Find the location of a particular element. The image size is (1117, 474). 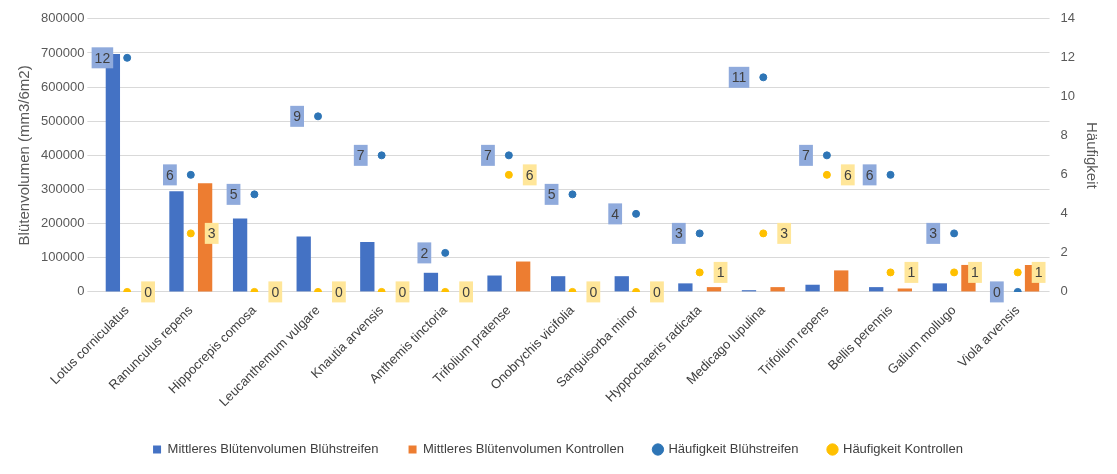

y-tick-label: 0 is located at coordinates (81, 291).